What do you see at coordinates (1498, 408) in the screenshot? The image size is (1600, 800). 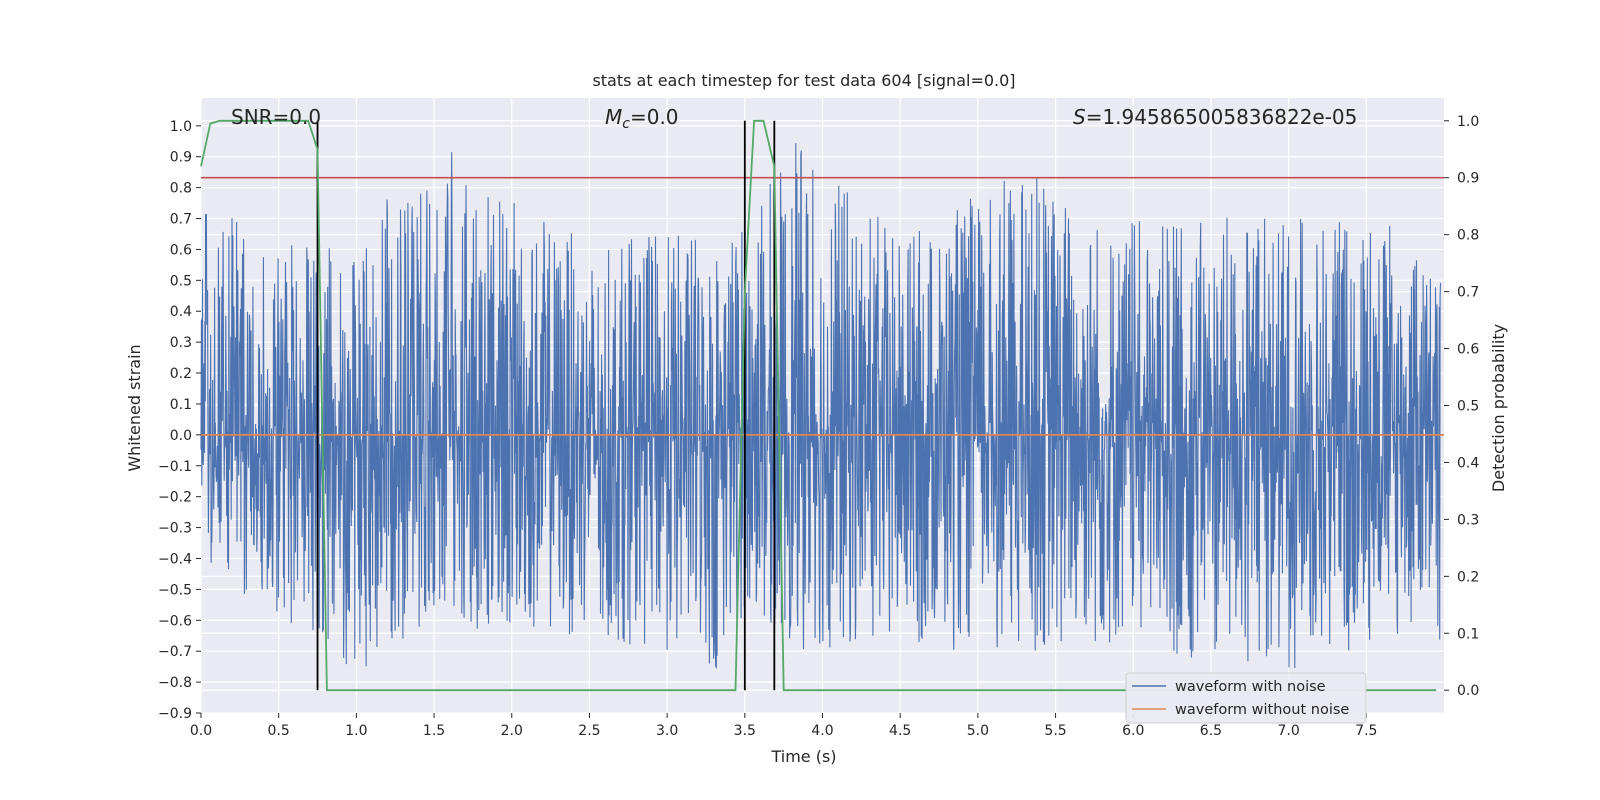 I see `y-axis-right-label: Detection probability` at bounding box center [1498, 408].